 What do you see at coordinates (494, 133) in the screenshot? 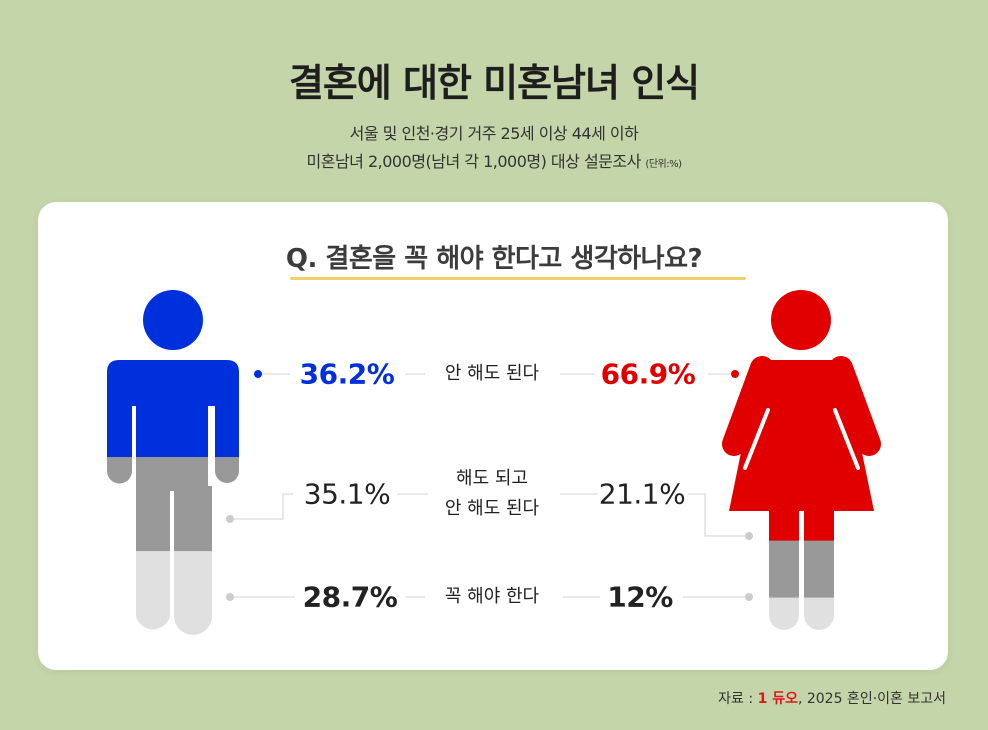
I see `subtitle-line1: 서울 및 인천·경기 거주 25세 이상 44세 이하` at bounding box center [494, 133].